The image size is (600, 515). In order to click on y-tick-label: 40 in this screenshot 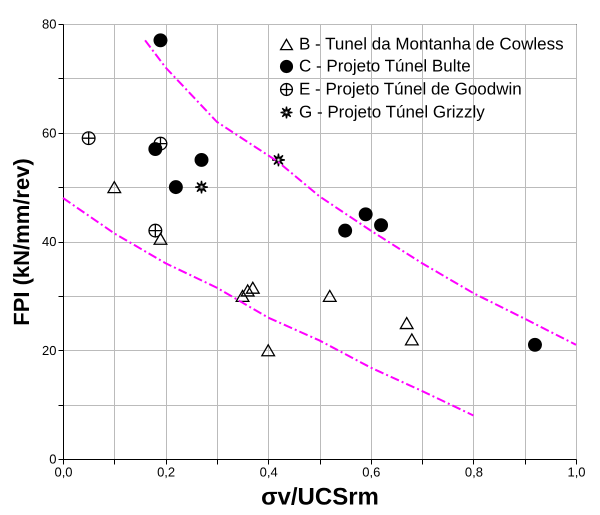, I will do `click(49, 241)`.